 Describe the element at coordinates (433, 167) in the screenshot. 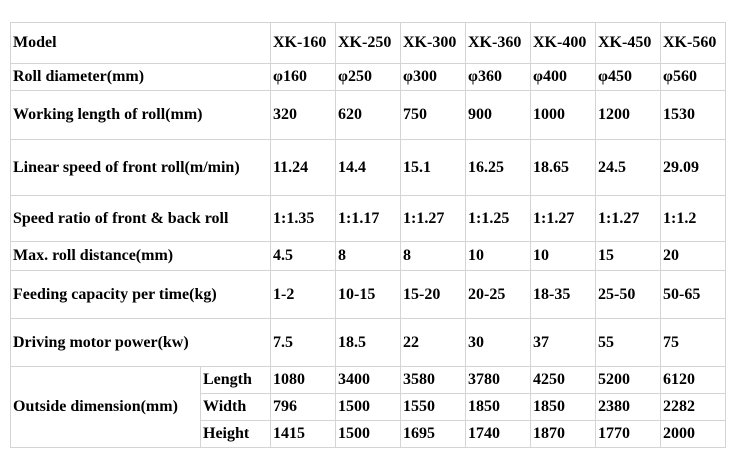

I see `table-cell: 15.1` at that location.